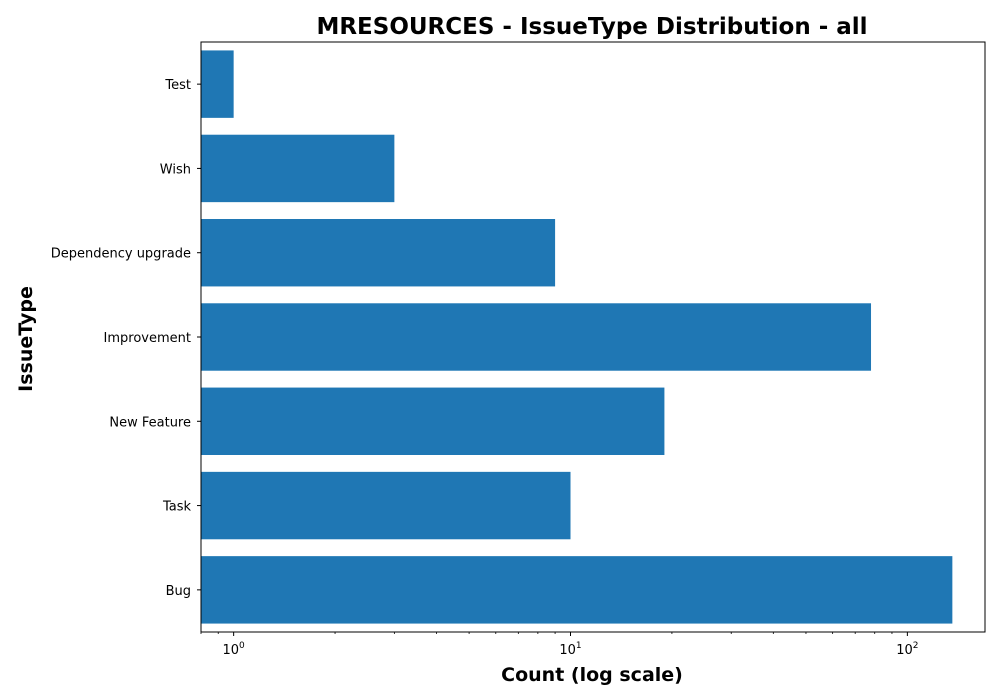 This screenshot has width=1000, height=700. Describe the element at coordinates (907, 649) in the screenshot. I see `x-tick-label: 10²` at that location.